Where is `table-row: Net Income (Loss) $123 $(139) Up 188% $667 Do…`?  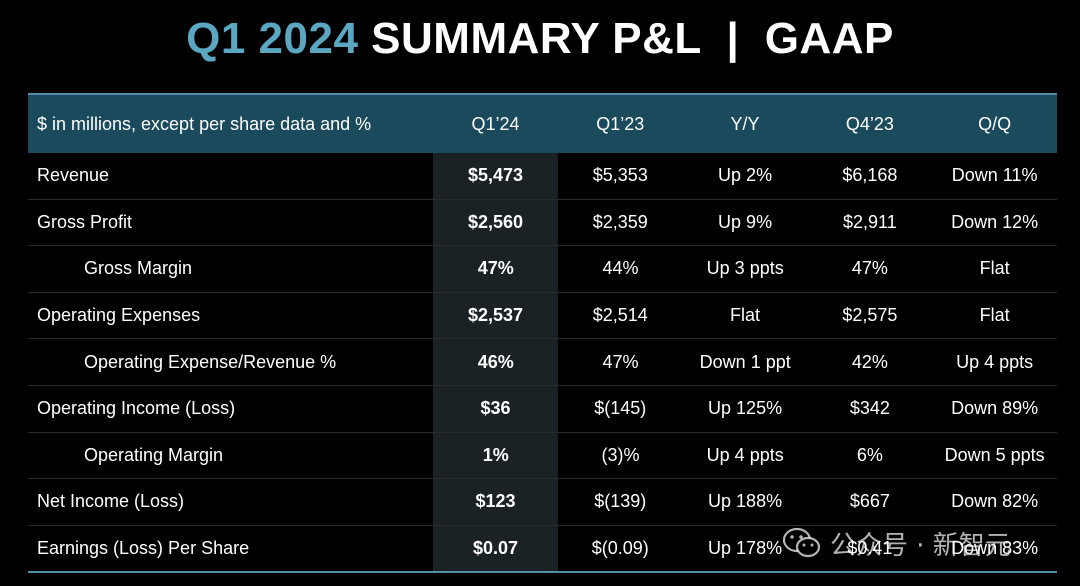
table-row: Net Income (Loss) $123 $(139) Up 188% $667 Do… is located at coordinates (542, 502).